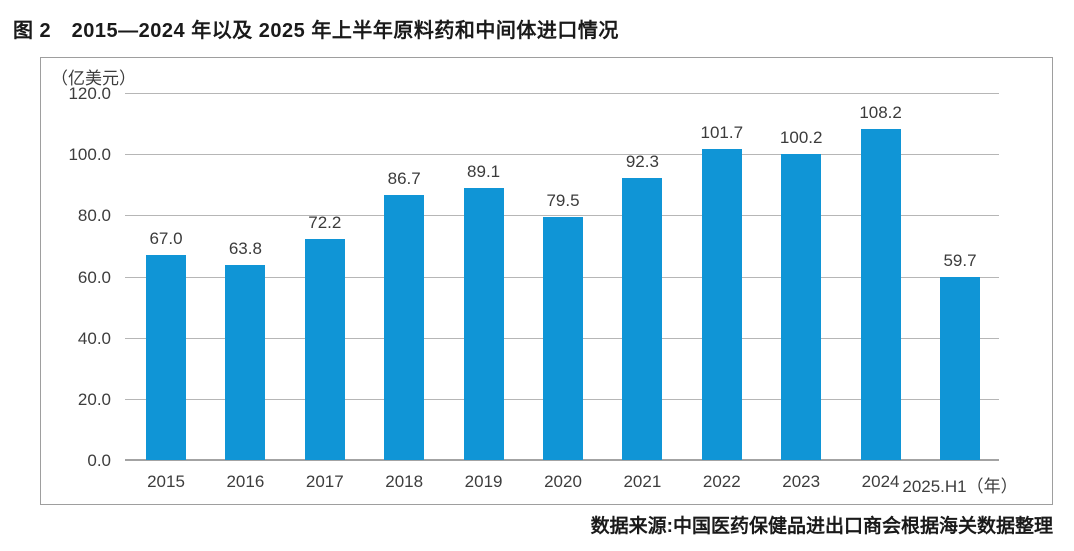  What do you see at coordinates (563, 200) in the screenshot?
I see `bar-value-label-2020: 79.5` at bounding box center [563, 200].